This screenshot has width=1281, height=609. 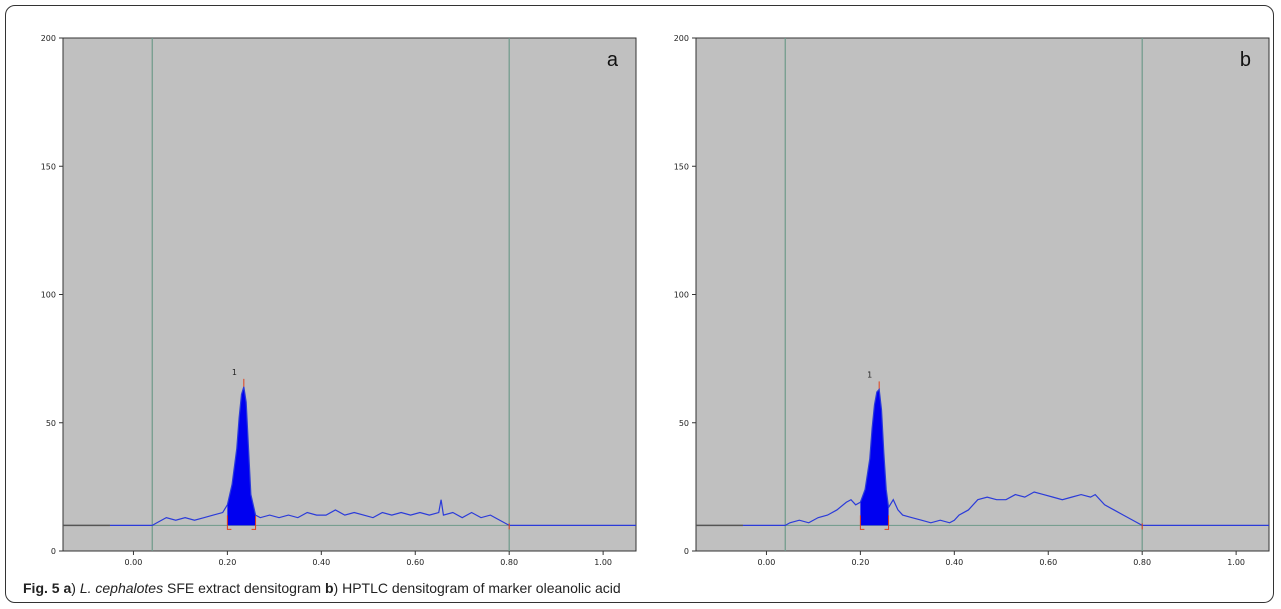 What do you see at coordinates (244, 588) in the screenshot?
I see `caption-a-text: SFE extract densitogram` at bounding box center [244, 588].